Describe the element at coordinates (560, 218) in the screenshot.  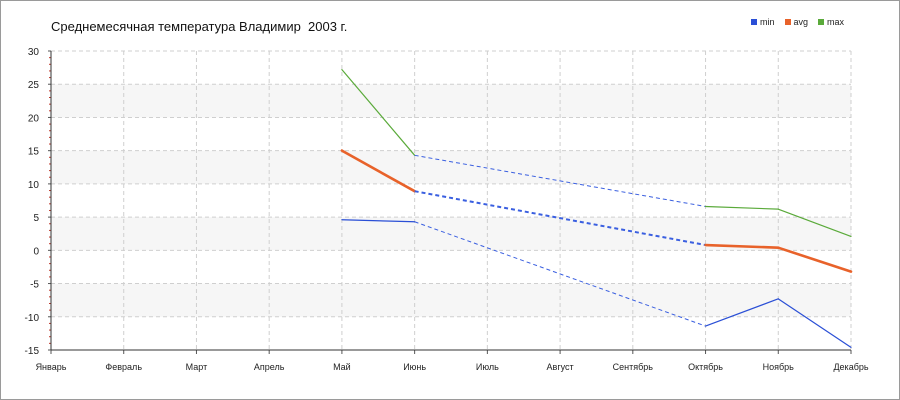
I see `series-avg-gap` at that location.